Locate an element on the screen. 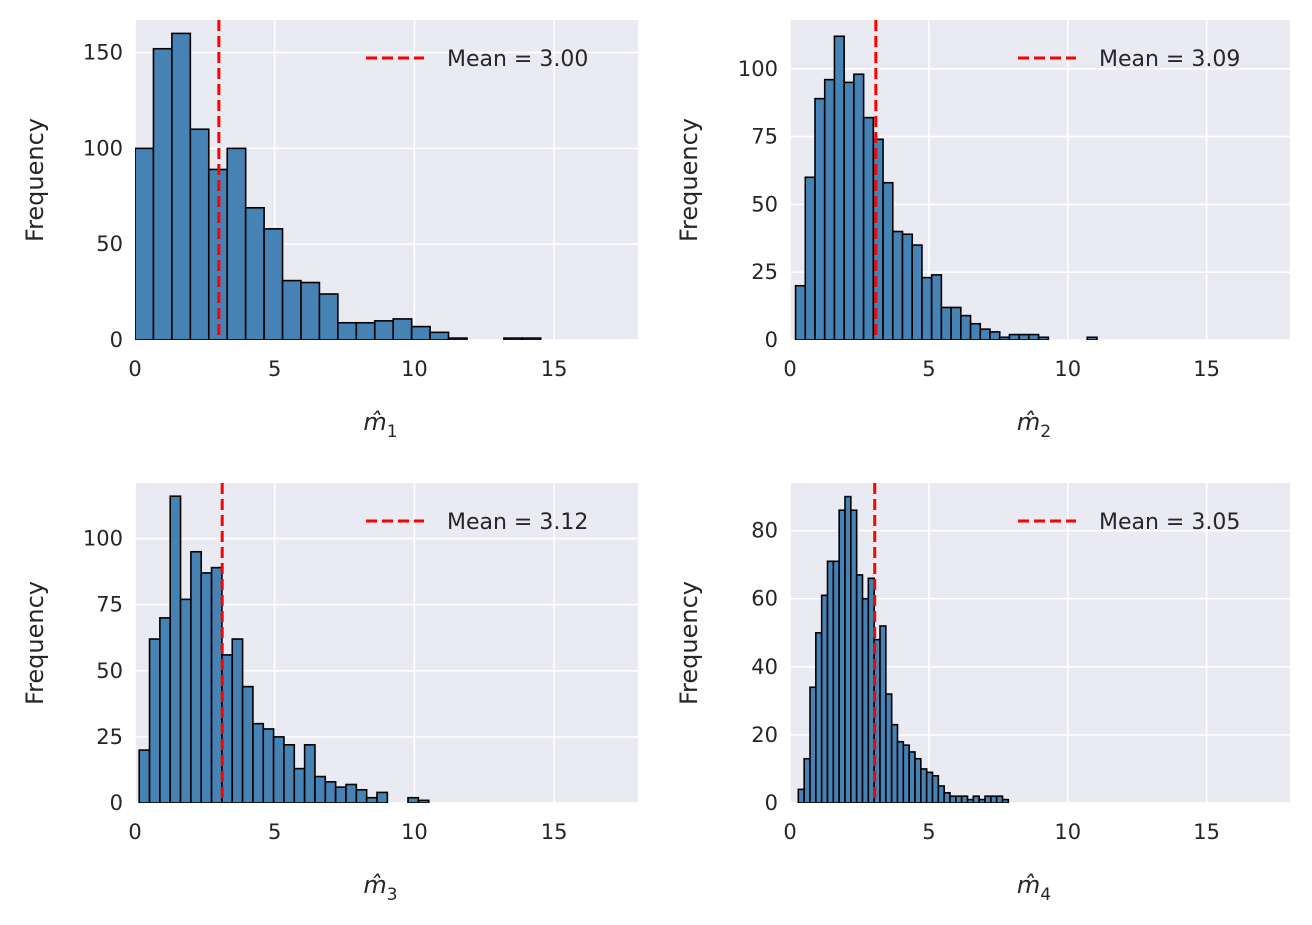 The width and height of the screenshot is (1312, 925). legend: Mean = 3.12 is located at coordinates (477, 522).